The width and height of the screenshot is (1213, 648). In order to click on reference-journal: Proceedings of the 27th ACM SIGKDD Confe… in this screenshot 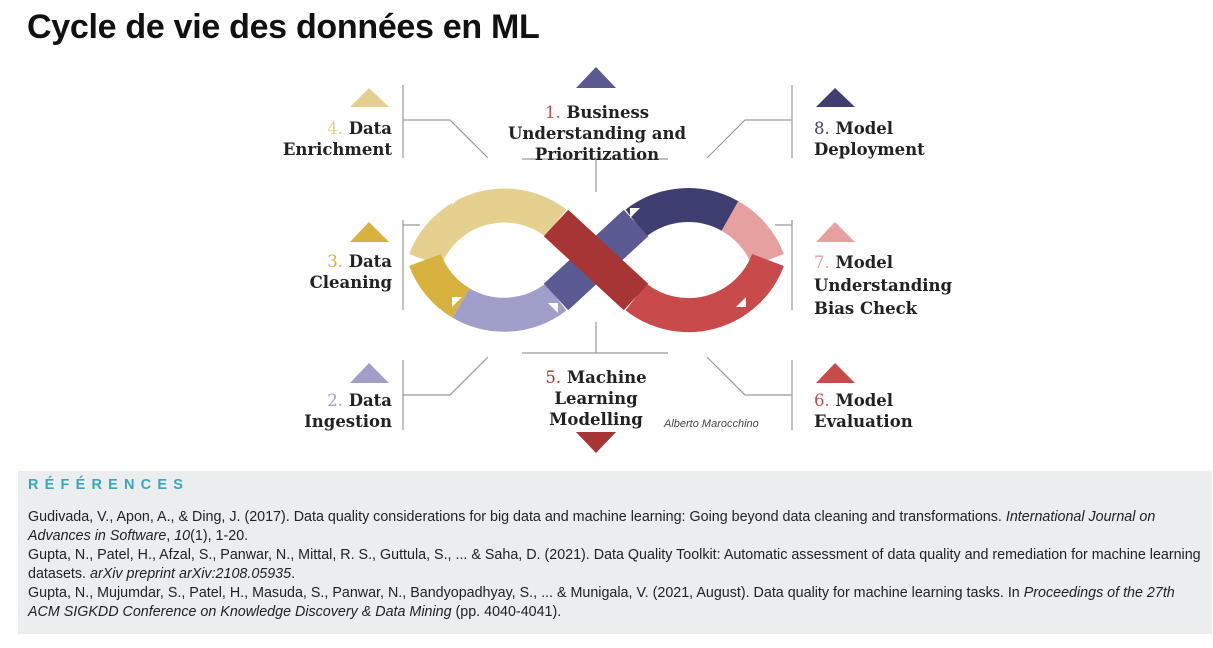, I will do `click(601, 602)`.